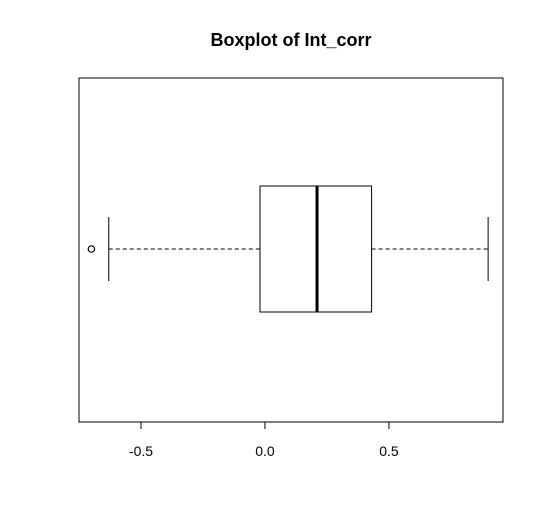  What do you see at coordinates (291, 40) in the screenshot?
I see `chart-title: Boxplot of Int_corr` at bounding box center [291, 40].